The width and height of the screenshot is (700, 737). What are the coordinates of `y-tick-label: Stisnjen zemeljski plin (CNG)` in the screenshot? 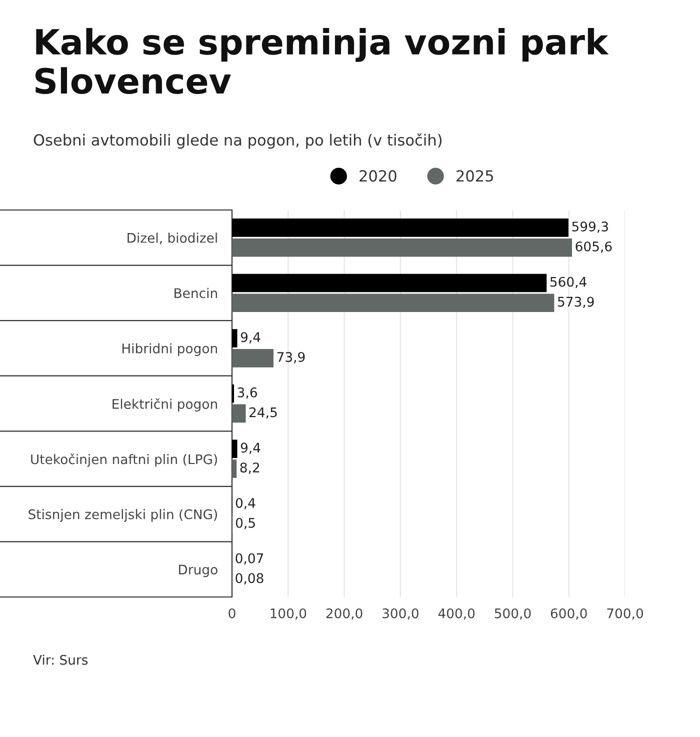 It's located at (122, 515).